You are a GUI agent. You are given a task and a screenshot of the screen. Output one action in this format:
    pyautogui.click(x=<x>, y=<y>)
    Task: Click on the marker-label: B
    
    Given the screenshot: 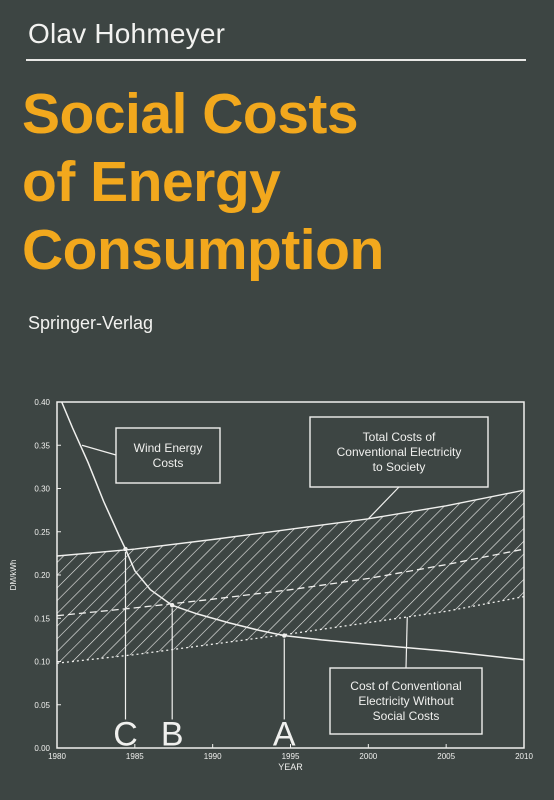 What is the action you would take?
    pyautogui.click(x=172, y=734)
    